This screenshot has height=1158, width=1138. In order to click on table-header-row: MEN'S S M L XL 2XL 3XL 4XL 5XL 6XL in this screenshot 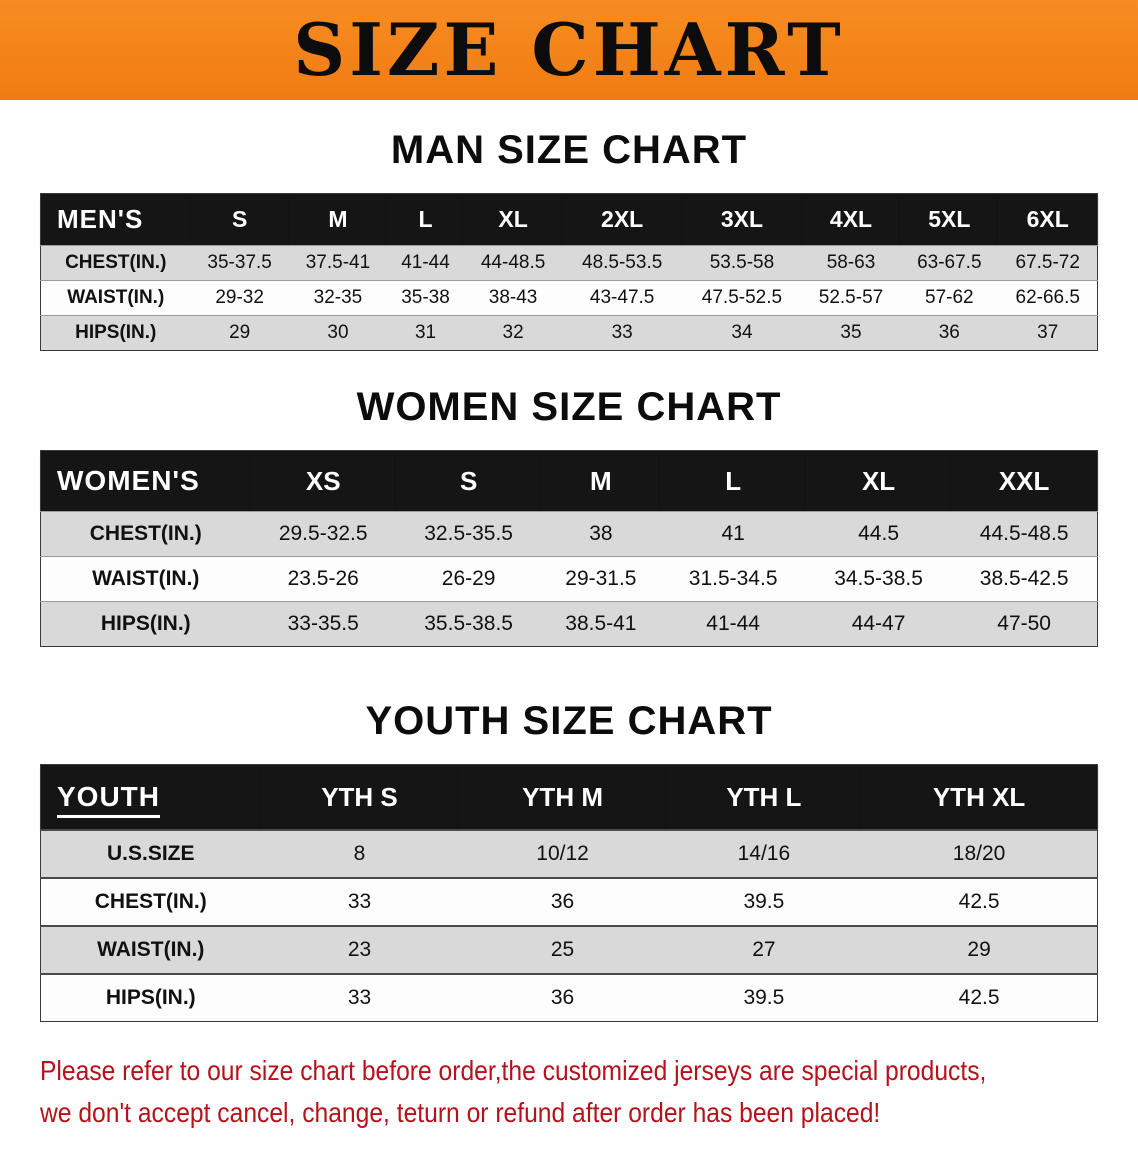, I will do `click(569, 219)`.